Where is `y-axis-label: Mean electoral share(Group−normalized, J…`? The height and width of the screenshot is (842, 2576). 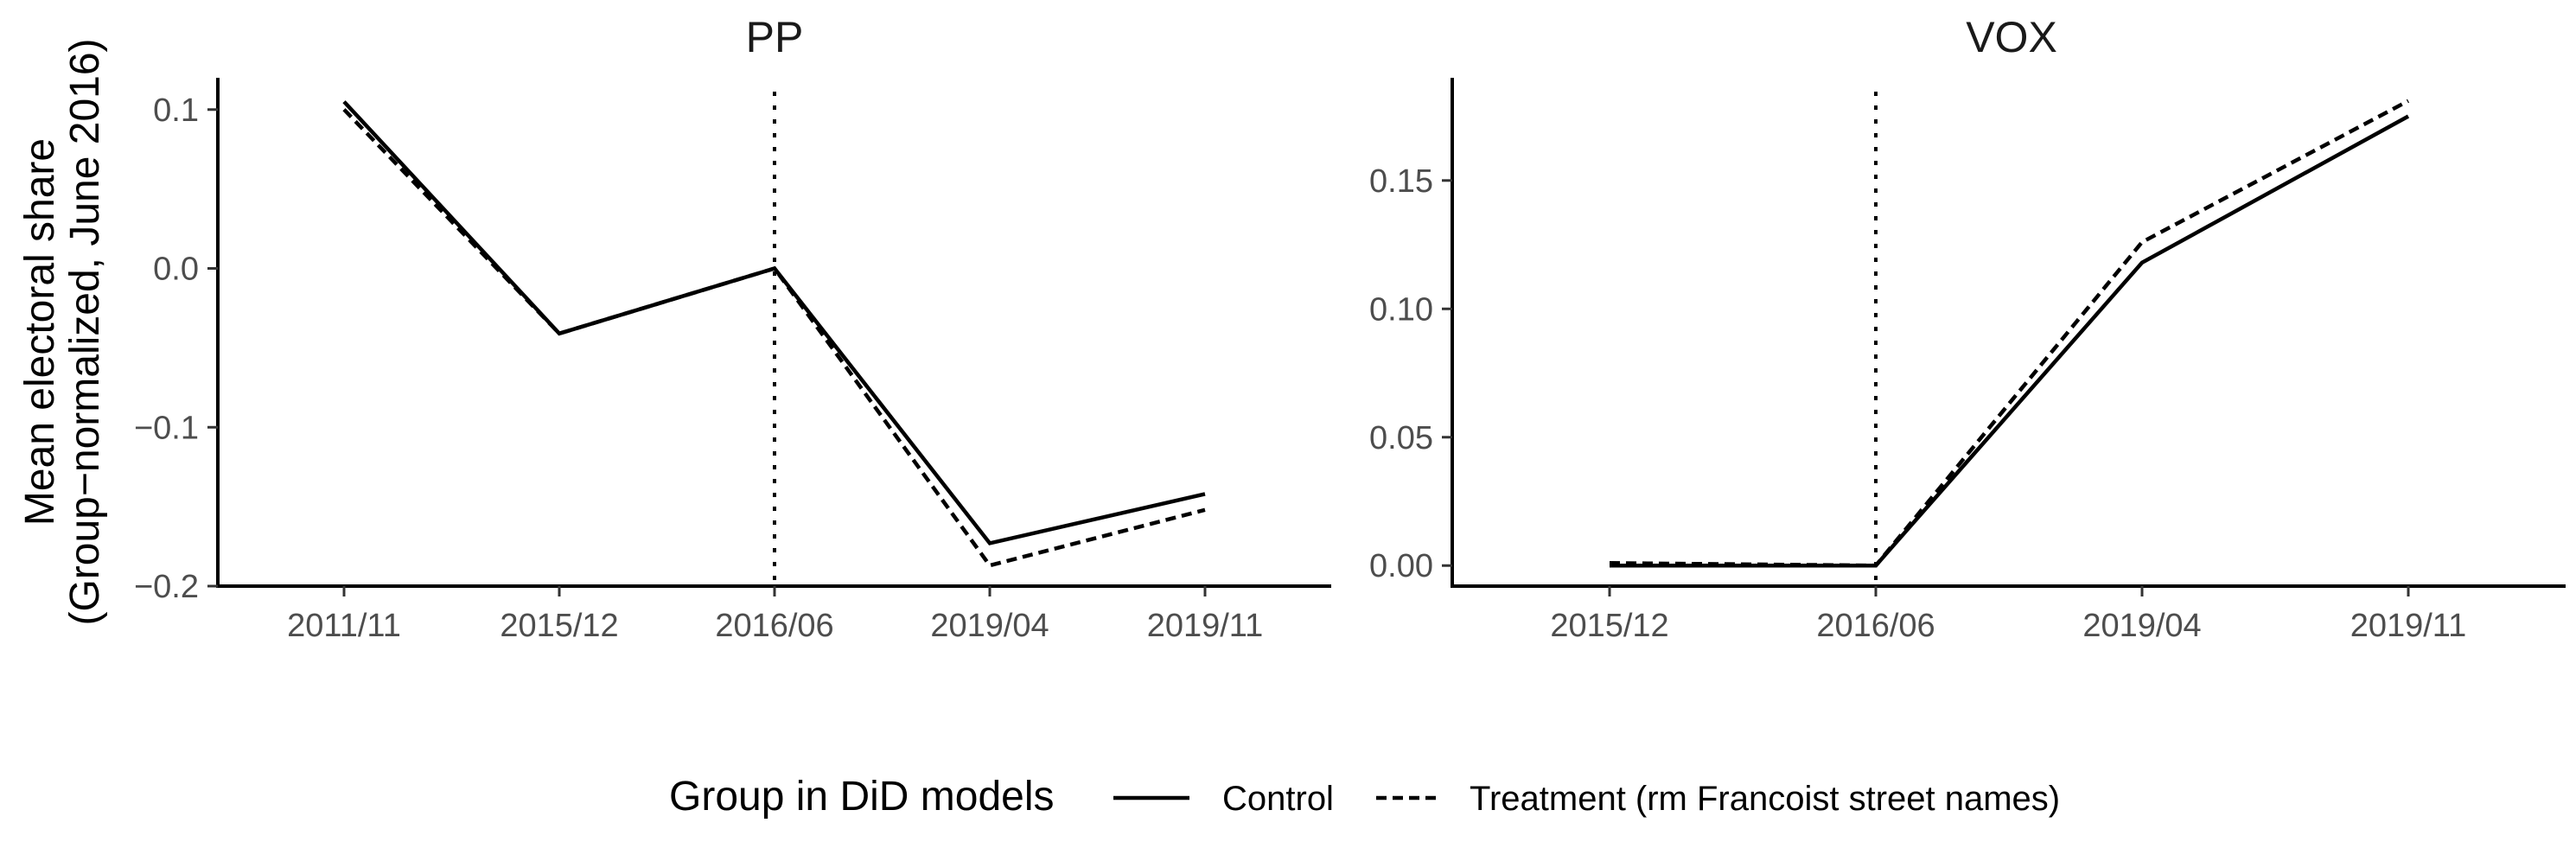 y-axis-label: Mean electoral share(Group−normalized, J… is located at coordinates (62, 331).